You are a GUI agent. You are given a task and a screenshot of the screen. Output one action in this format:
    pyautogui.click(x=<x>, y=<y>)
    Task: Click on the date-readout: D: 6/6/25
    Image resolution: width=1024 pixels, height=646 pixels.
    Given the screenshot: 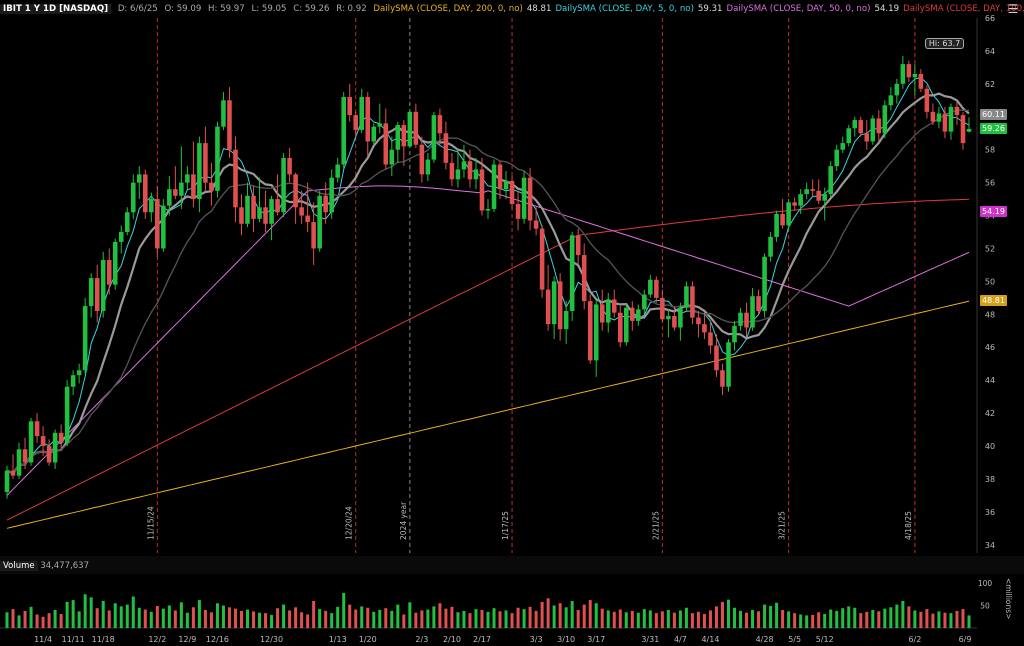 What is the action you would take?
    pyautogui.click(x=137, y=9)
    